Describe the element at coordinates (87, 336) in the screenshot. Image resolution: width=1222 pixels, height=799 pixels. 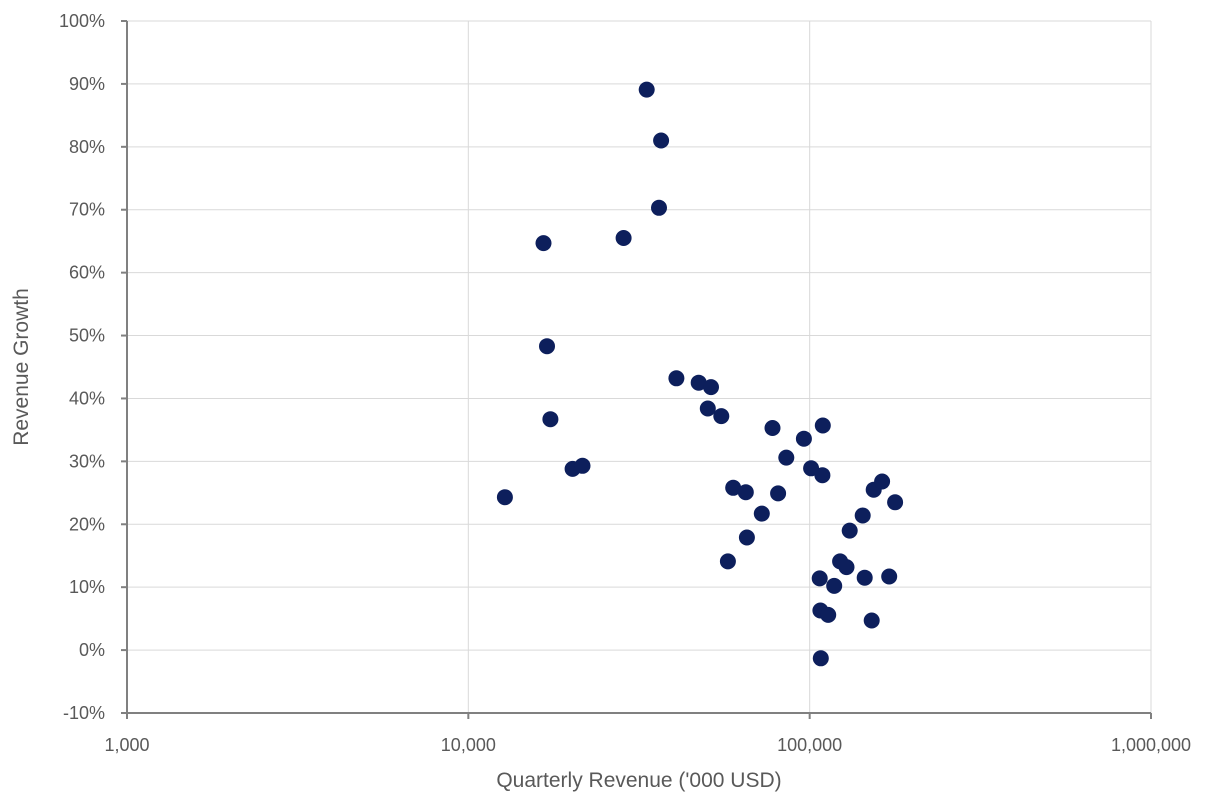
I see `y-tick-label: 50%` at that location.